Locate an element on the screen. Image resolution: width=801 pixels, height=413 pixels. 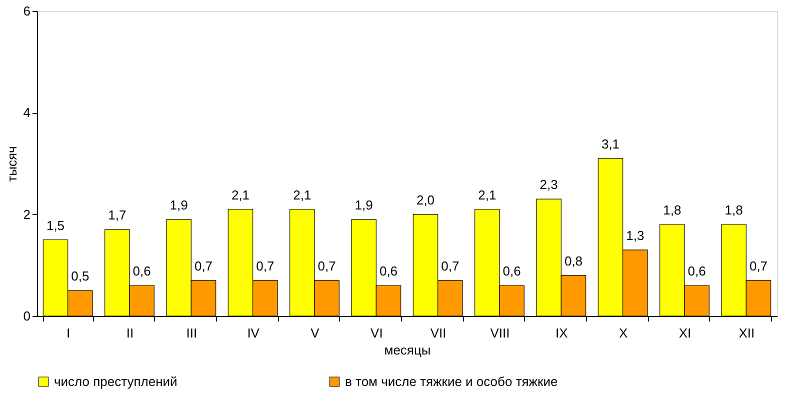
data-label: 2,3 is located at coordinates (549, 184).